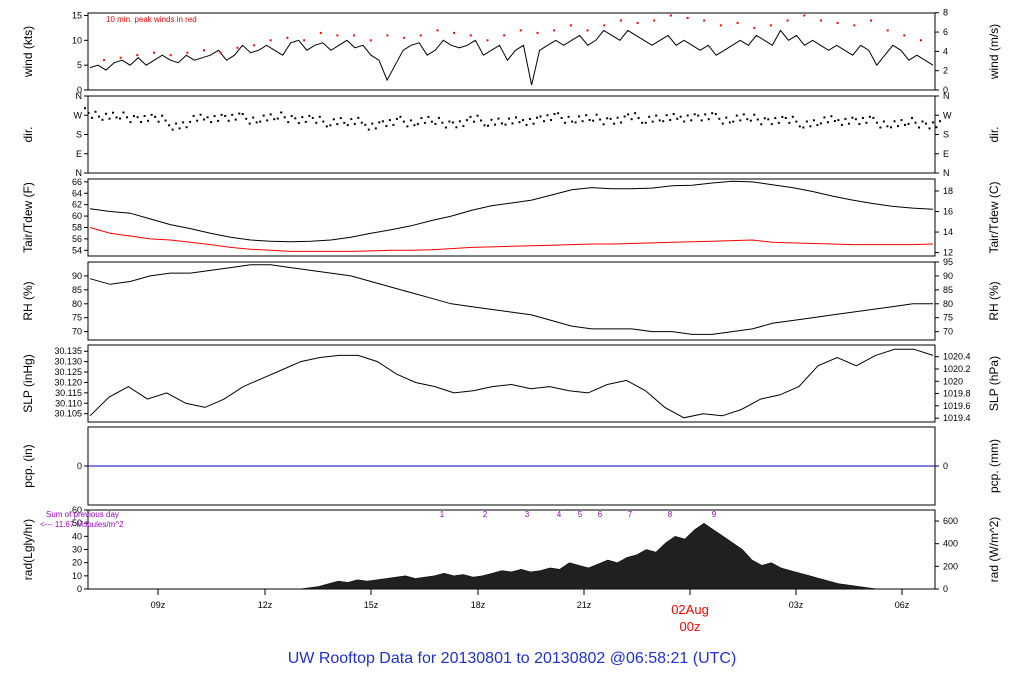  Describe the element at coordinates (77, 227) in the screenshot. I see `temperature-ytick-label-left: 58` at that location.